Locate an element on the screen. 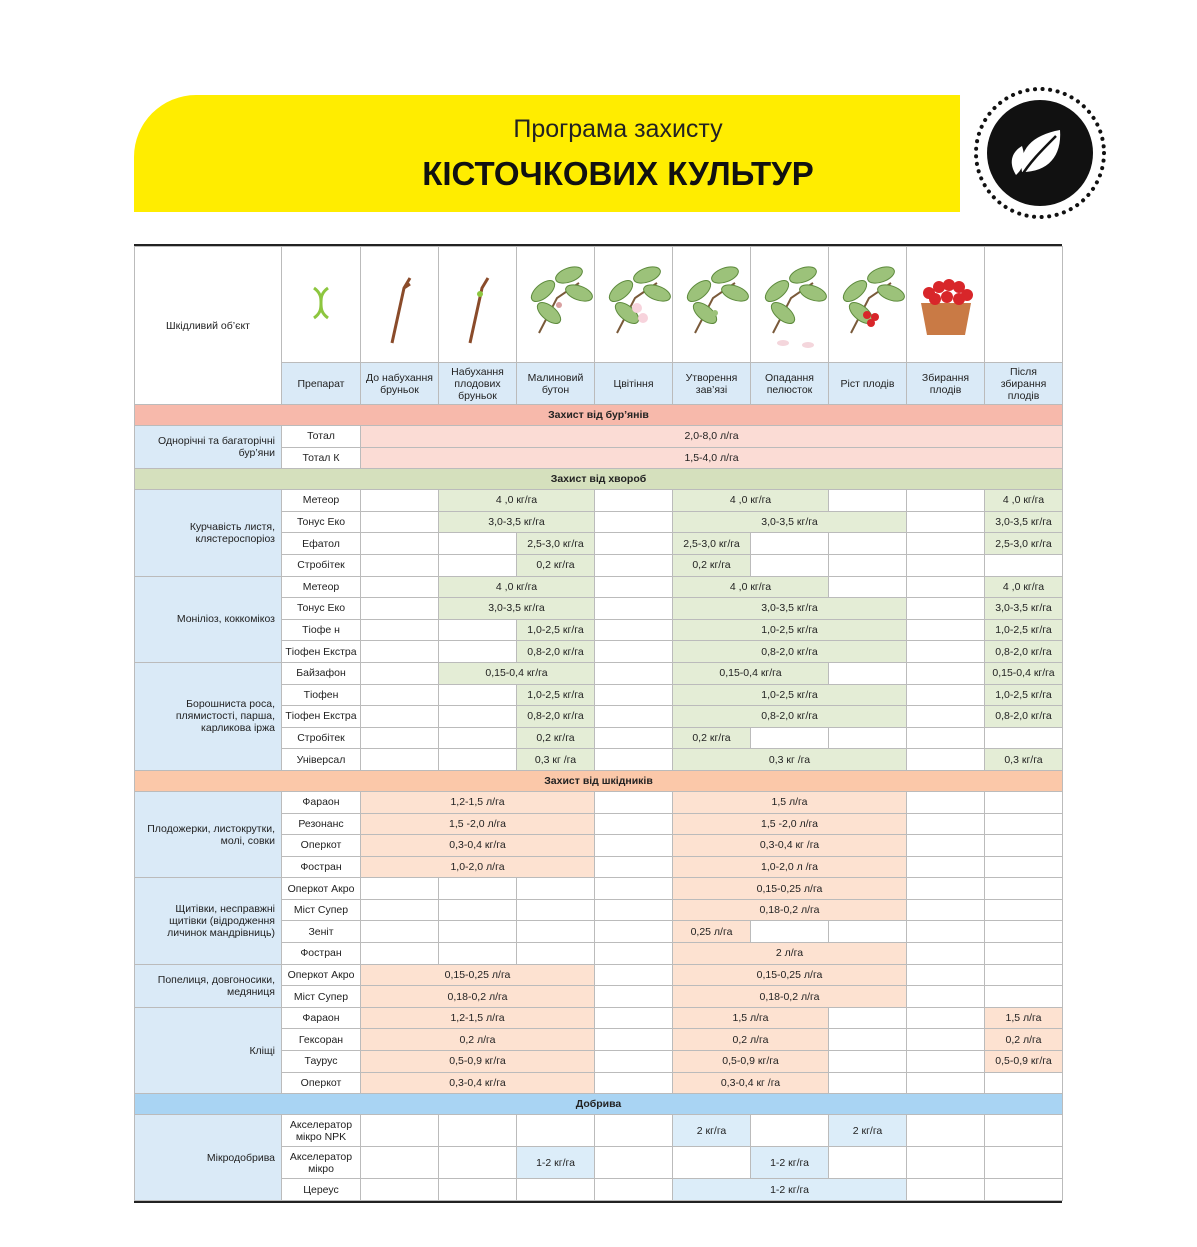 Image resolution: width=1197 pixels, height=1247 pixels. product-cell: Тіофен Екстра is located at coordinates (321, 716).